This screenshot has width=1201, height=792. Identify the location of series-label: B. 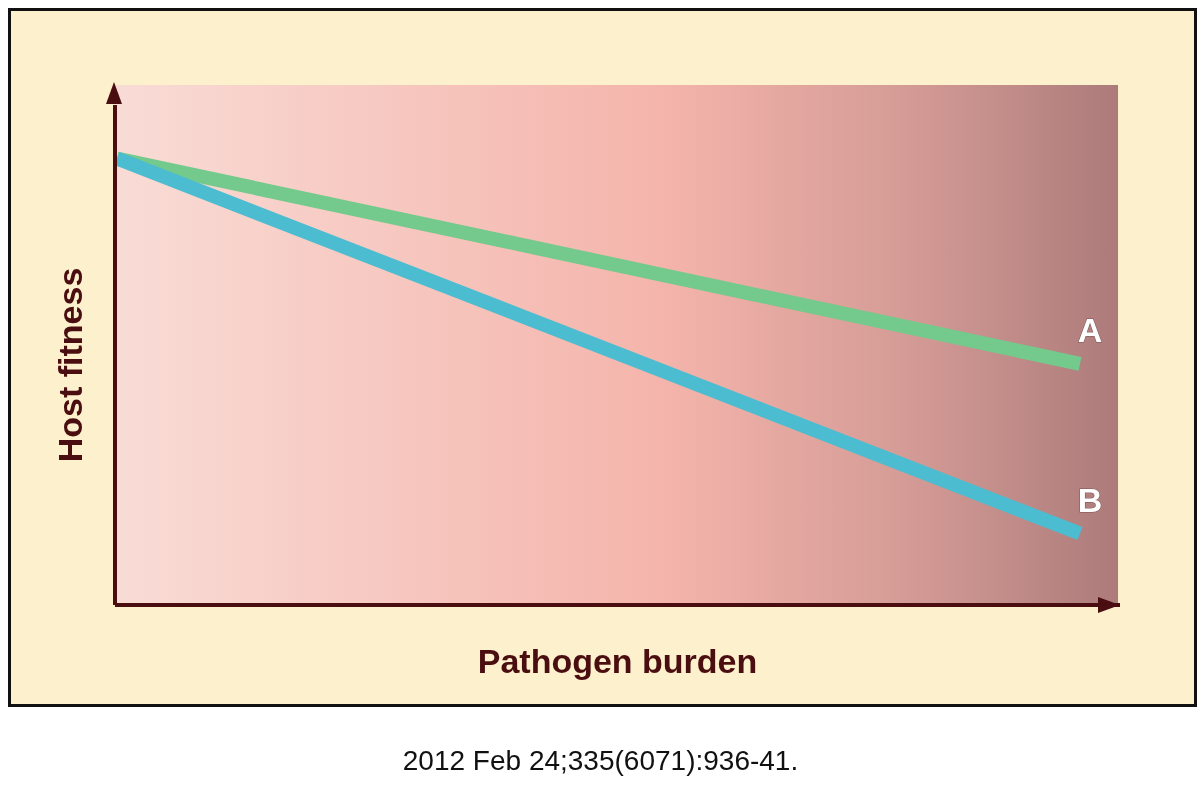
(1090, 499).